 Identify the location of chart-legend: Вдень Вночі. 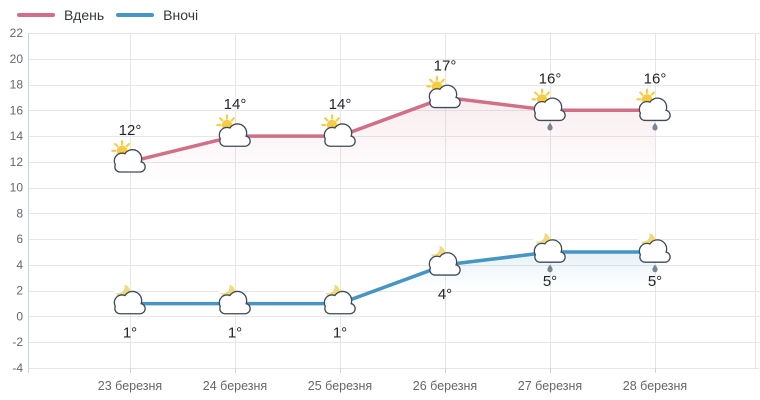
(107, 15).